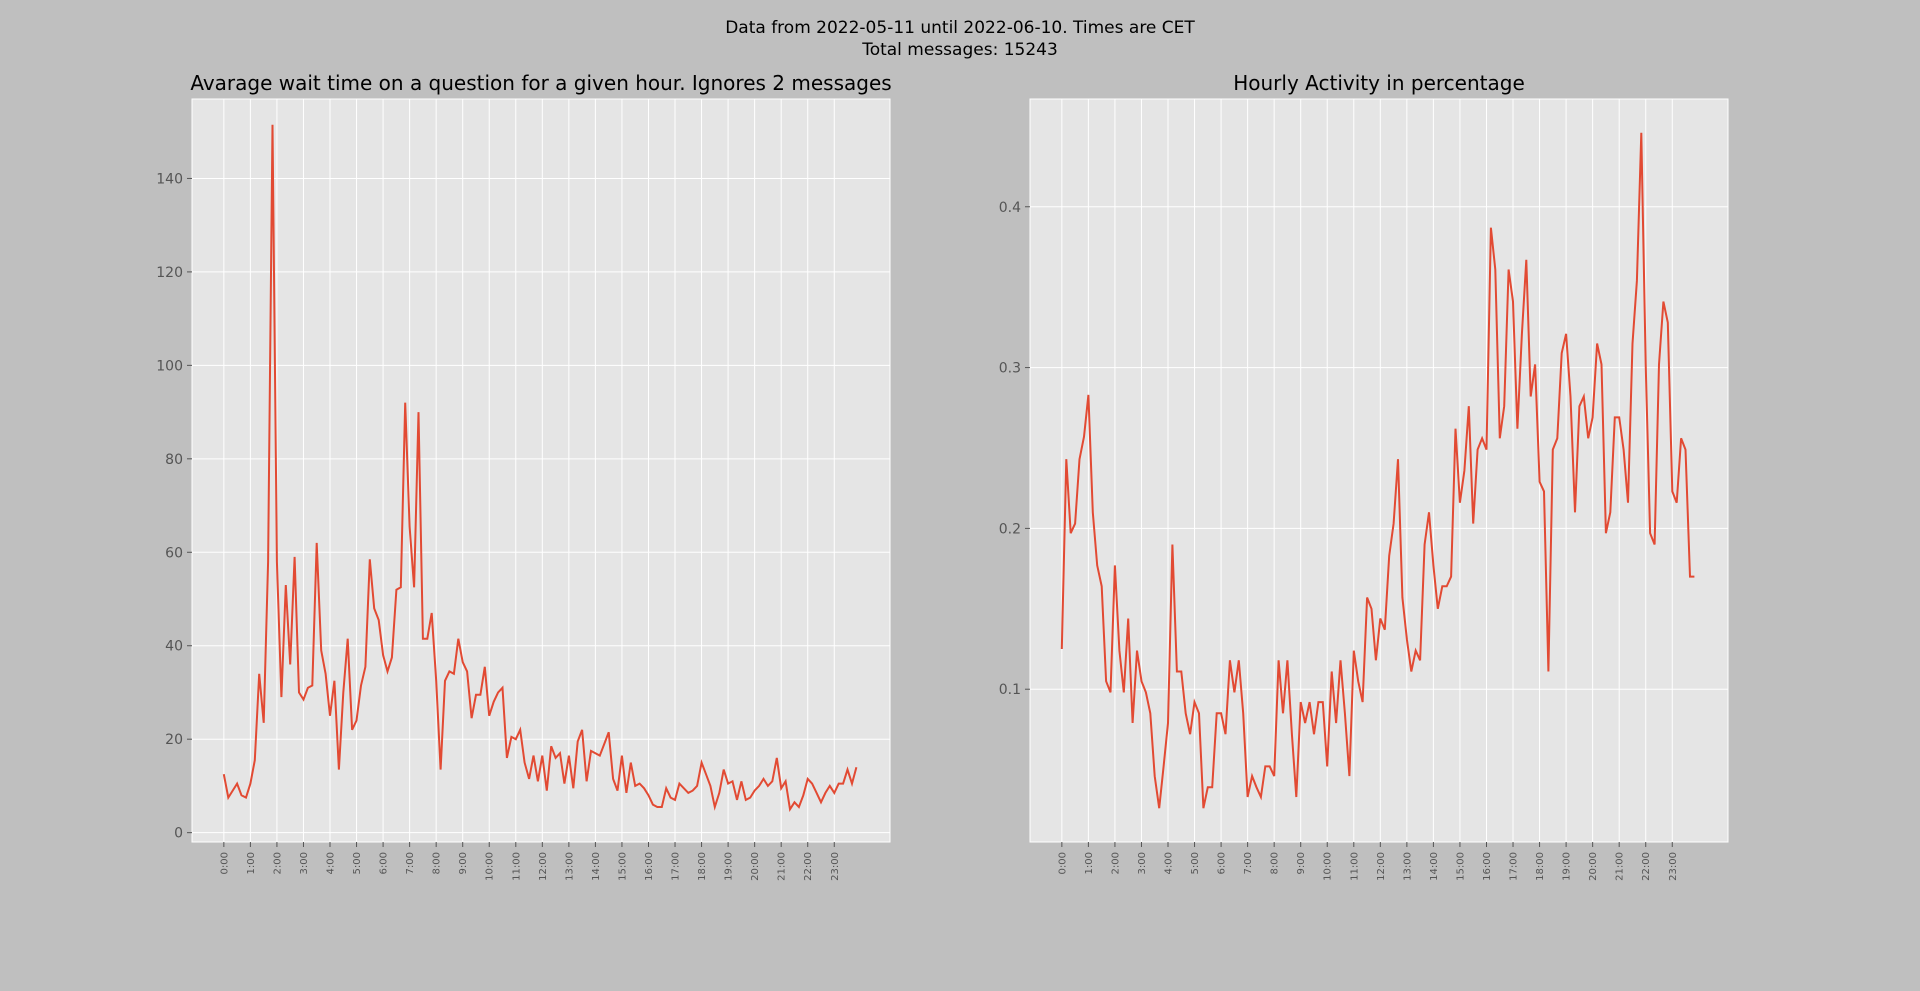  Describe the element at coordinates (569, 866) in the screenshot. I see `wait-time-xtick-label: 13:00` at that location.